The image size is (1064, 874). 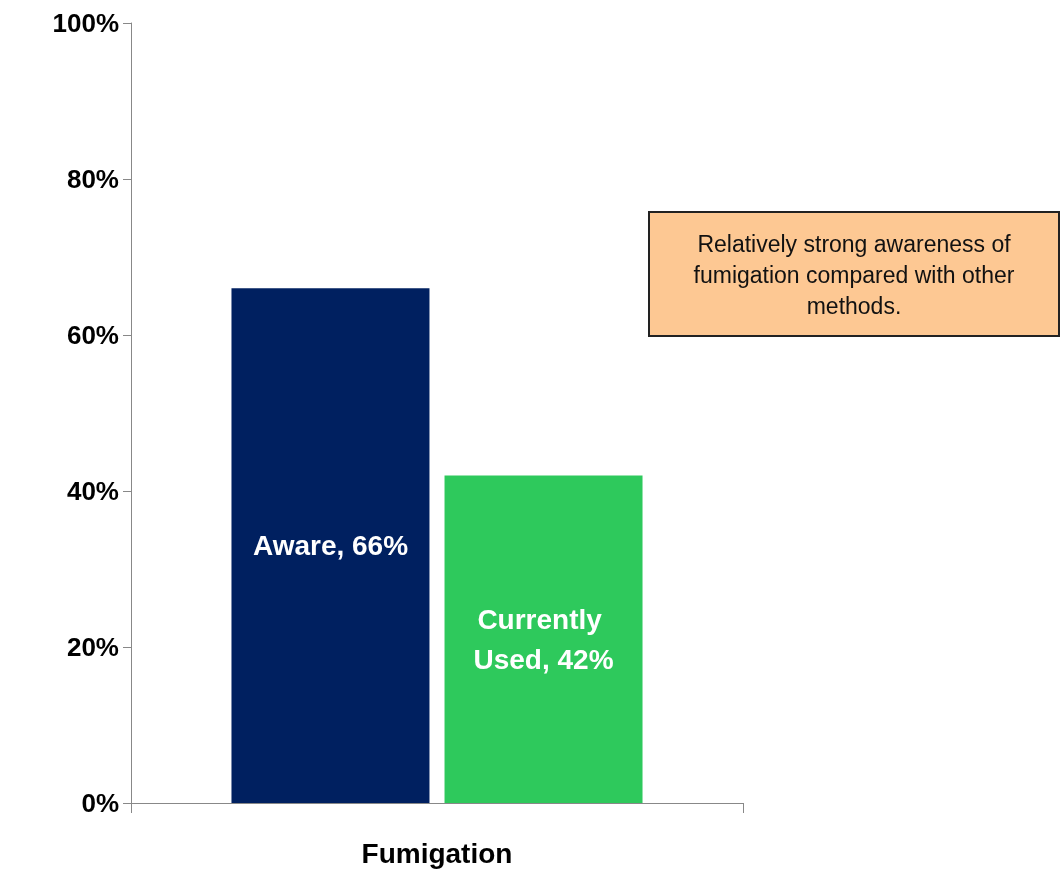 I want to click on y-tick-label: 0%, so click(x=100, y=803).